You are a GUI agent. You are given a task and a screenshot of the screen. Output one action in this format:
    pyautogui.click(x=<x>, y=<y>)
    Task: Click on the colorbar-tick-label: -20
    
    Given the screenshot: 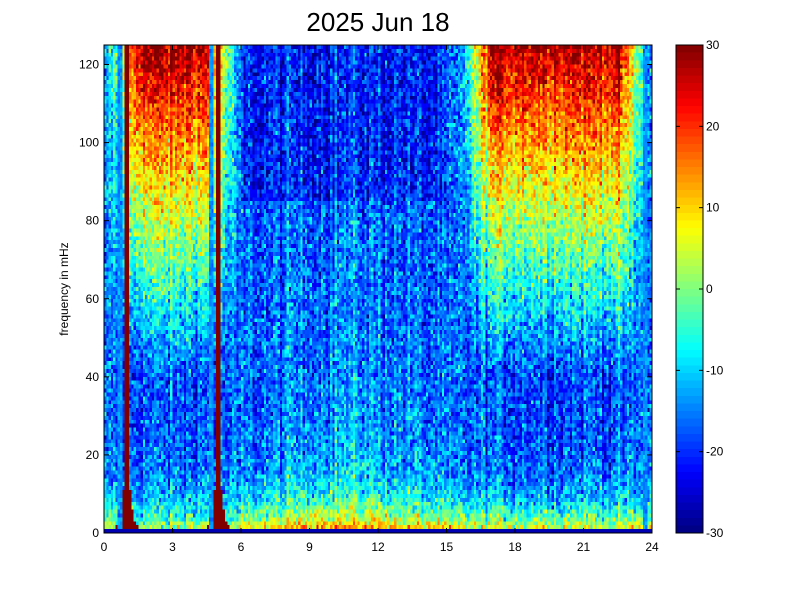 What is the action you would take?
    pyautogui.click(x=715, y=452)
    